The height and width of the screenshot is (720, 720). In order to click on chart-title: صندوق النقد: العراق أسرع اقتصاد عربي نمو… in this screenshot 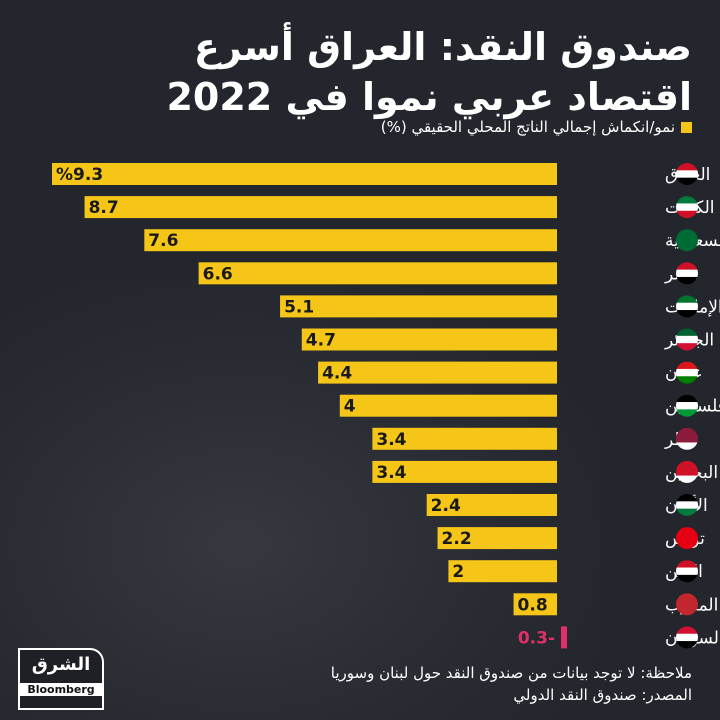, I will do `click(429, 72)`.